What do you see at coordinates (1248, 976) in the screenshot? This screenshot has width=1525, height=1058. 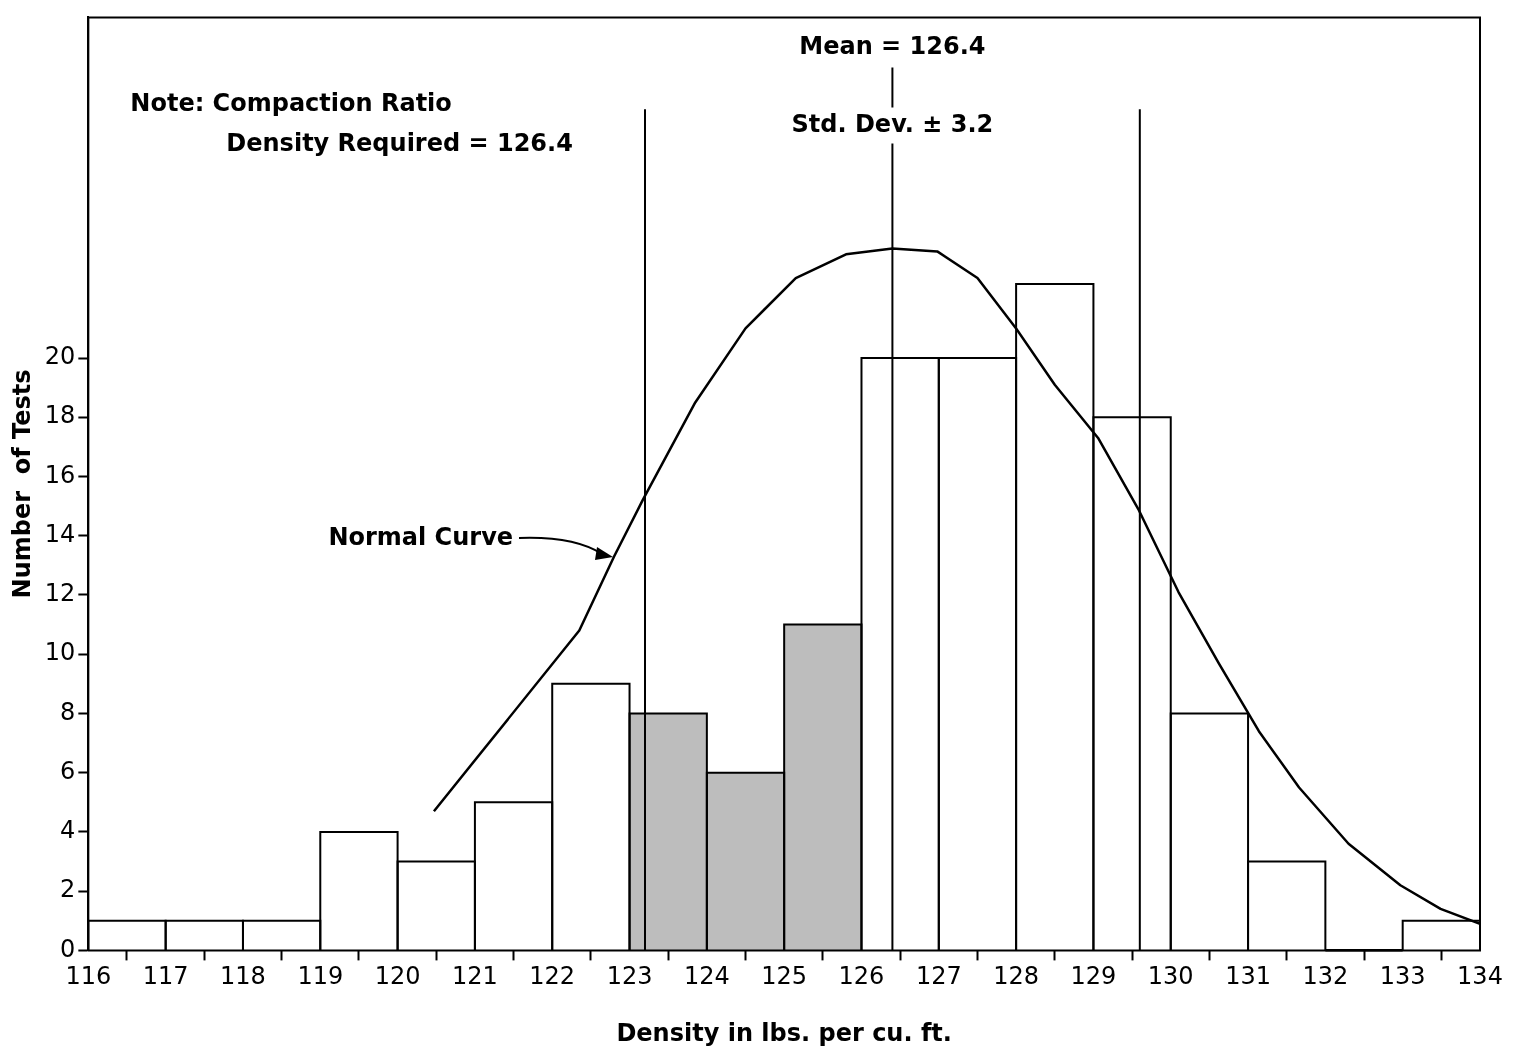 I see `x-tick-label: 131` at bounding box center [1248, 976].